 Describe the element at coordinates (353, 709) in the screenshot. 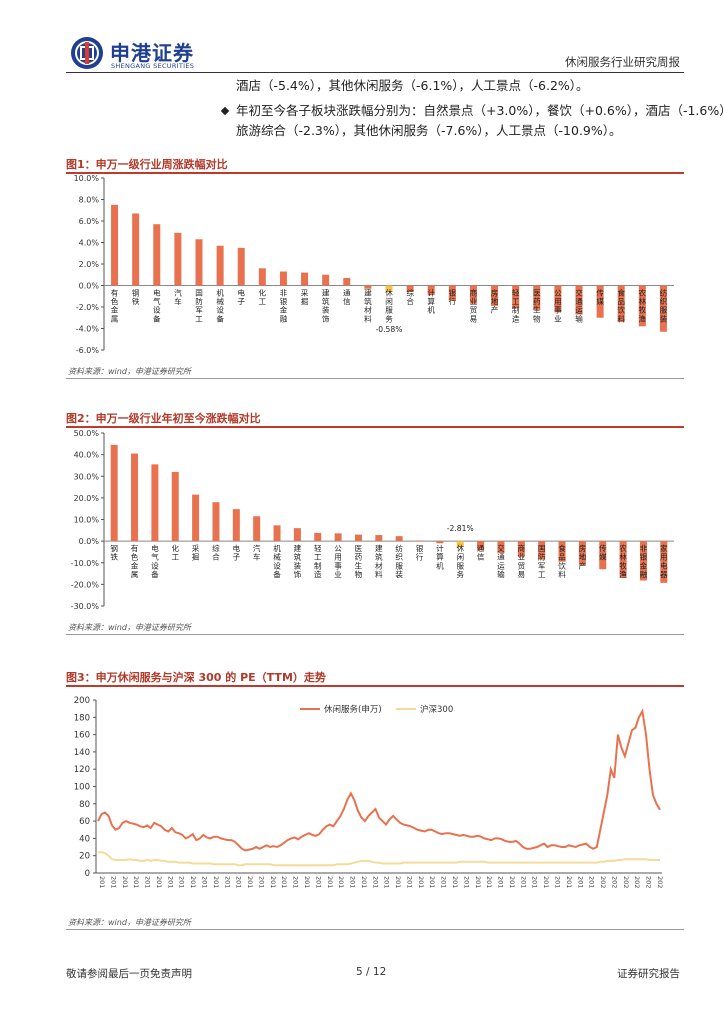

I see `legend-label: 休闲服务(申万)` at that location.